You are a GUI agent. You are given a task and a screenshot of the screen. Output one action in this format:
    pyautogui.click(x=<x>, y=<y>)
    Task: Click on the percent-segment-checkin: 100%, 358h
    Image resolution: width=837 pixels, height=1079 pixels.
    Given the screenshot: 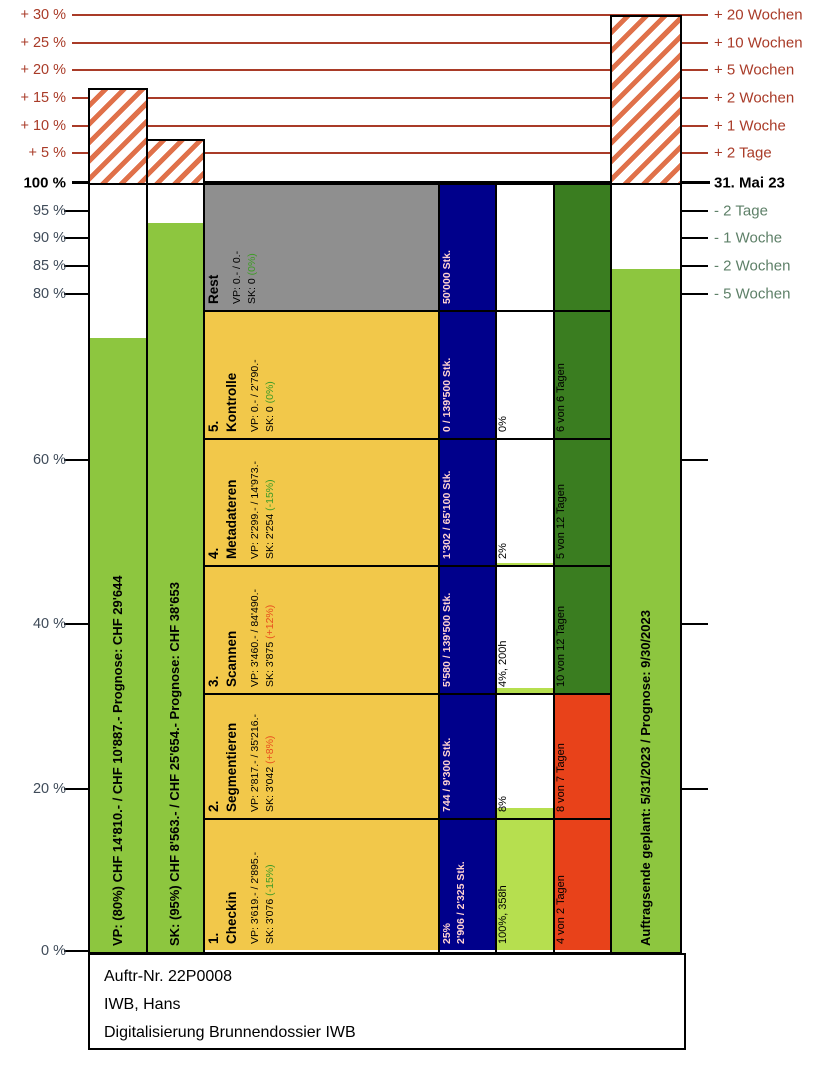 What is the action you would take?
    pyautogui.click(x=525, y=885)
    